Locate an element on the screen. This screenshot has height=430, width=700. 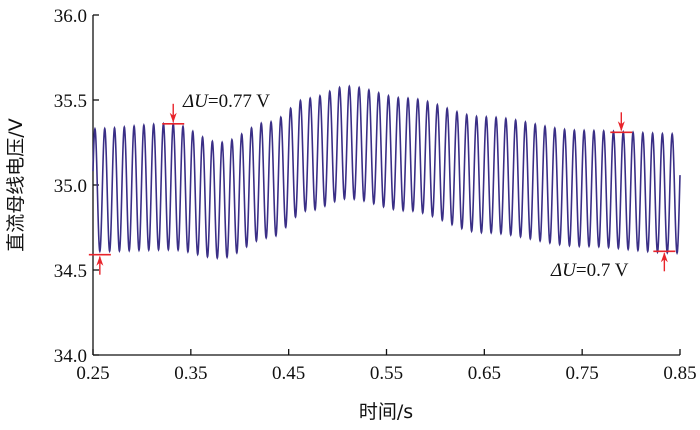
y-tick-label: 34.5 is located at coordinates (70, 271).